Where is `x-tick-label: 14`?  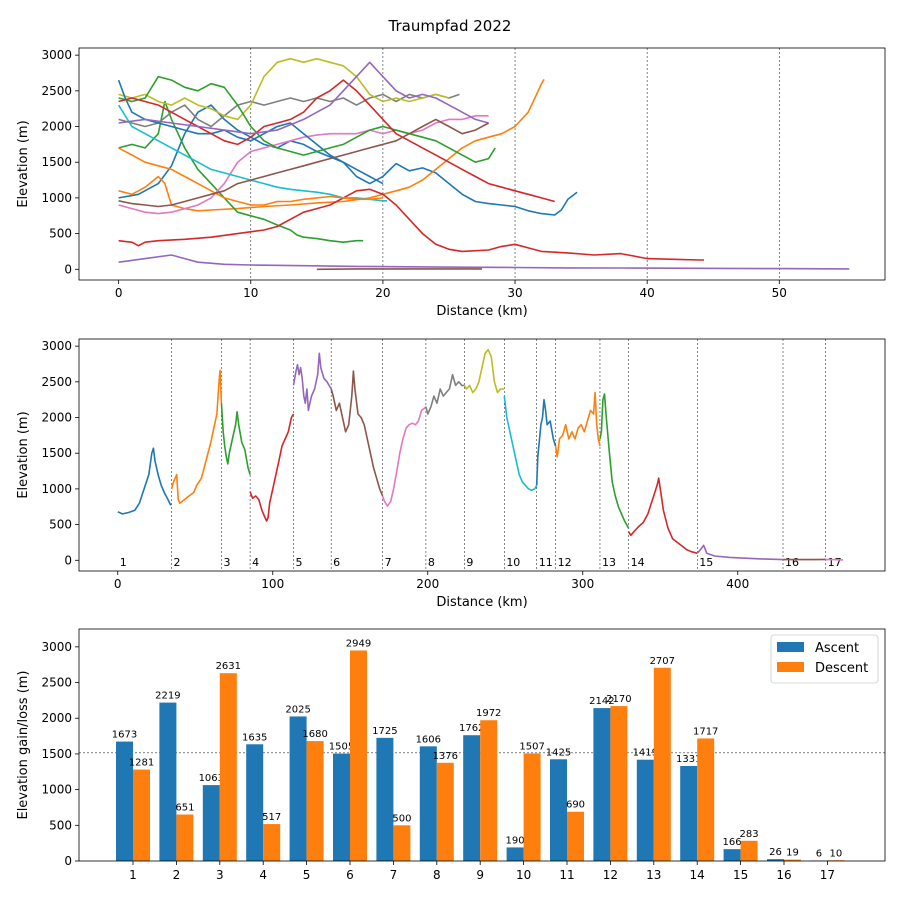
x-tick-label: 14 is located at coordinates (697, 875).